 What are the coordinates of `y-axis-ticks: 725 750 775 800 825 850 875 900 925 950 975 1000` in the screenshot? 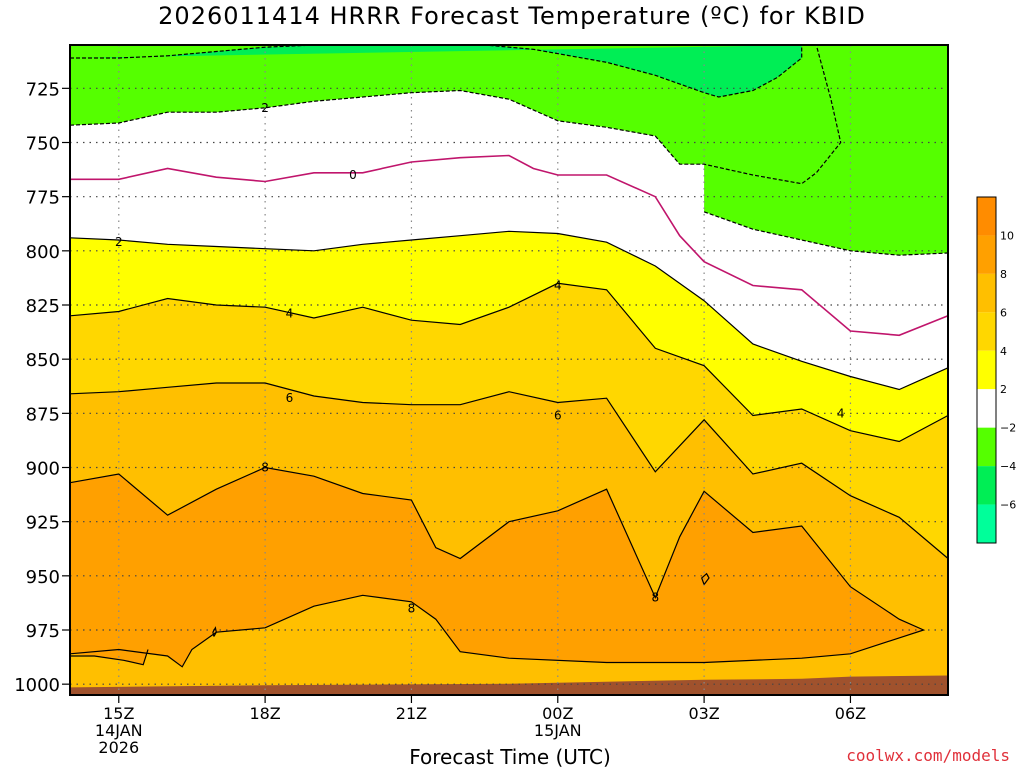 It's located at (42, 387).